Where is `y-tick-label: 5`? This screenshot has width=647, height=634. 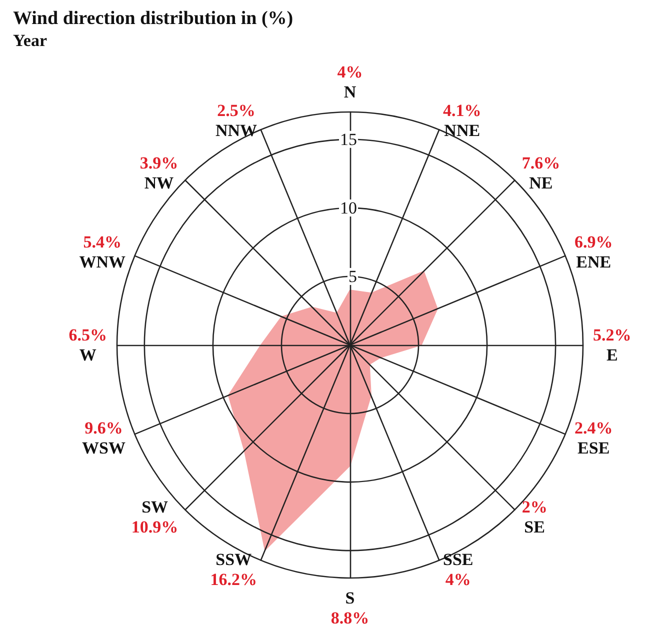 y-tick-label: 5 is located at coordinates (352, 276).